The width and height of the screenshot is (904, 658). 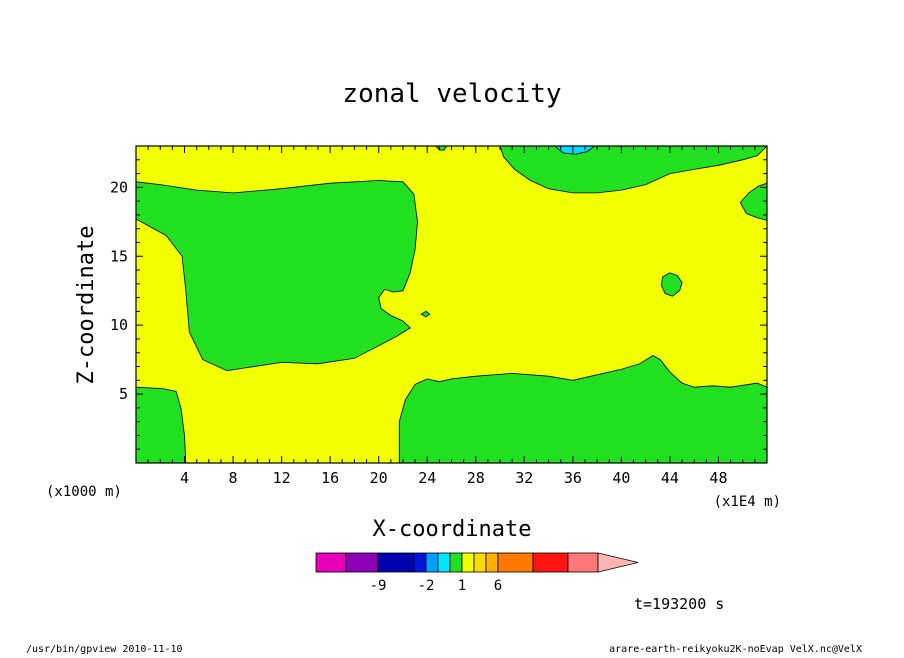 I want to click on x-tick-label: 4, so click(x=184, y=478).